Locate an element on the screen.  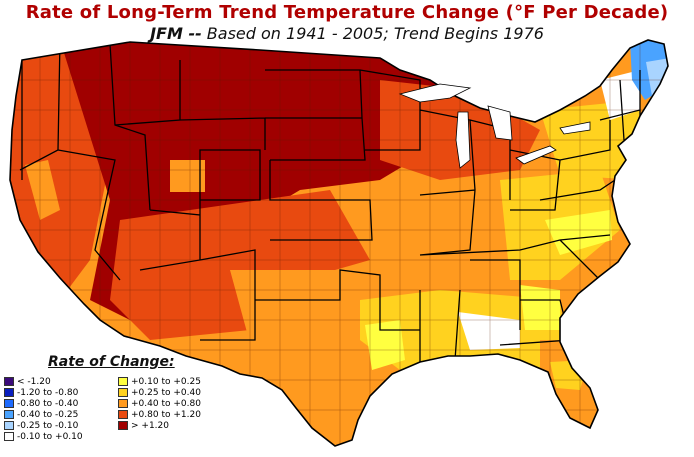
legend-label: < -1.20 is located at coordinates (34, 381).